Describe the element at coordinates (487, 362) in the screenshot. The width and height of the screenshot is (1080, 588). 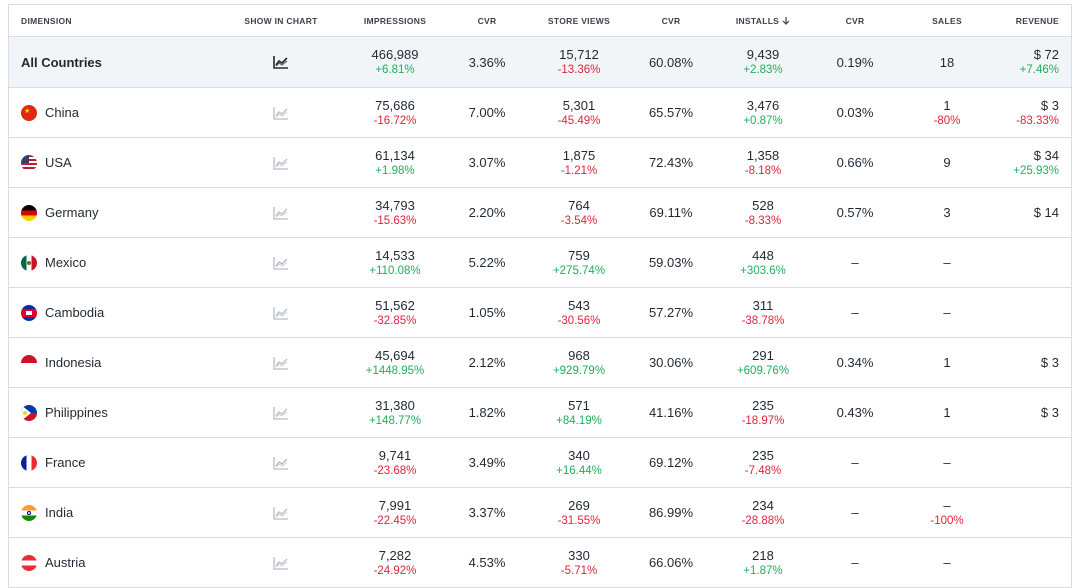
I see `cvr-1-value: 2.12%` at that location.